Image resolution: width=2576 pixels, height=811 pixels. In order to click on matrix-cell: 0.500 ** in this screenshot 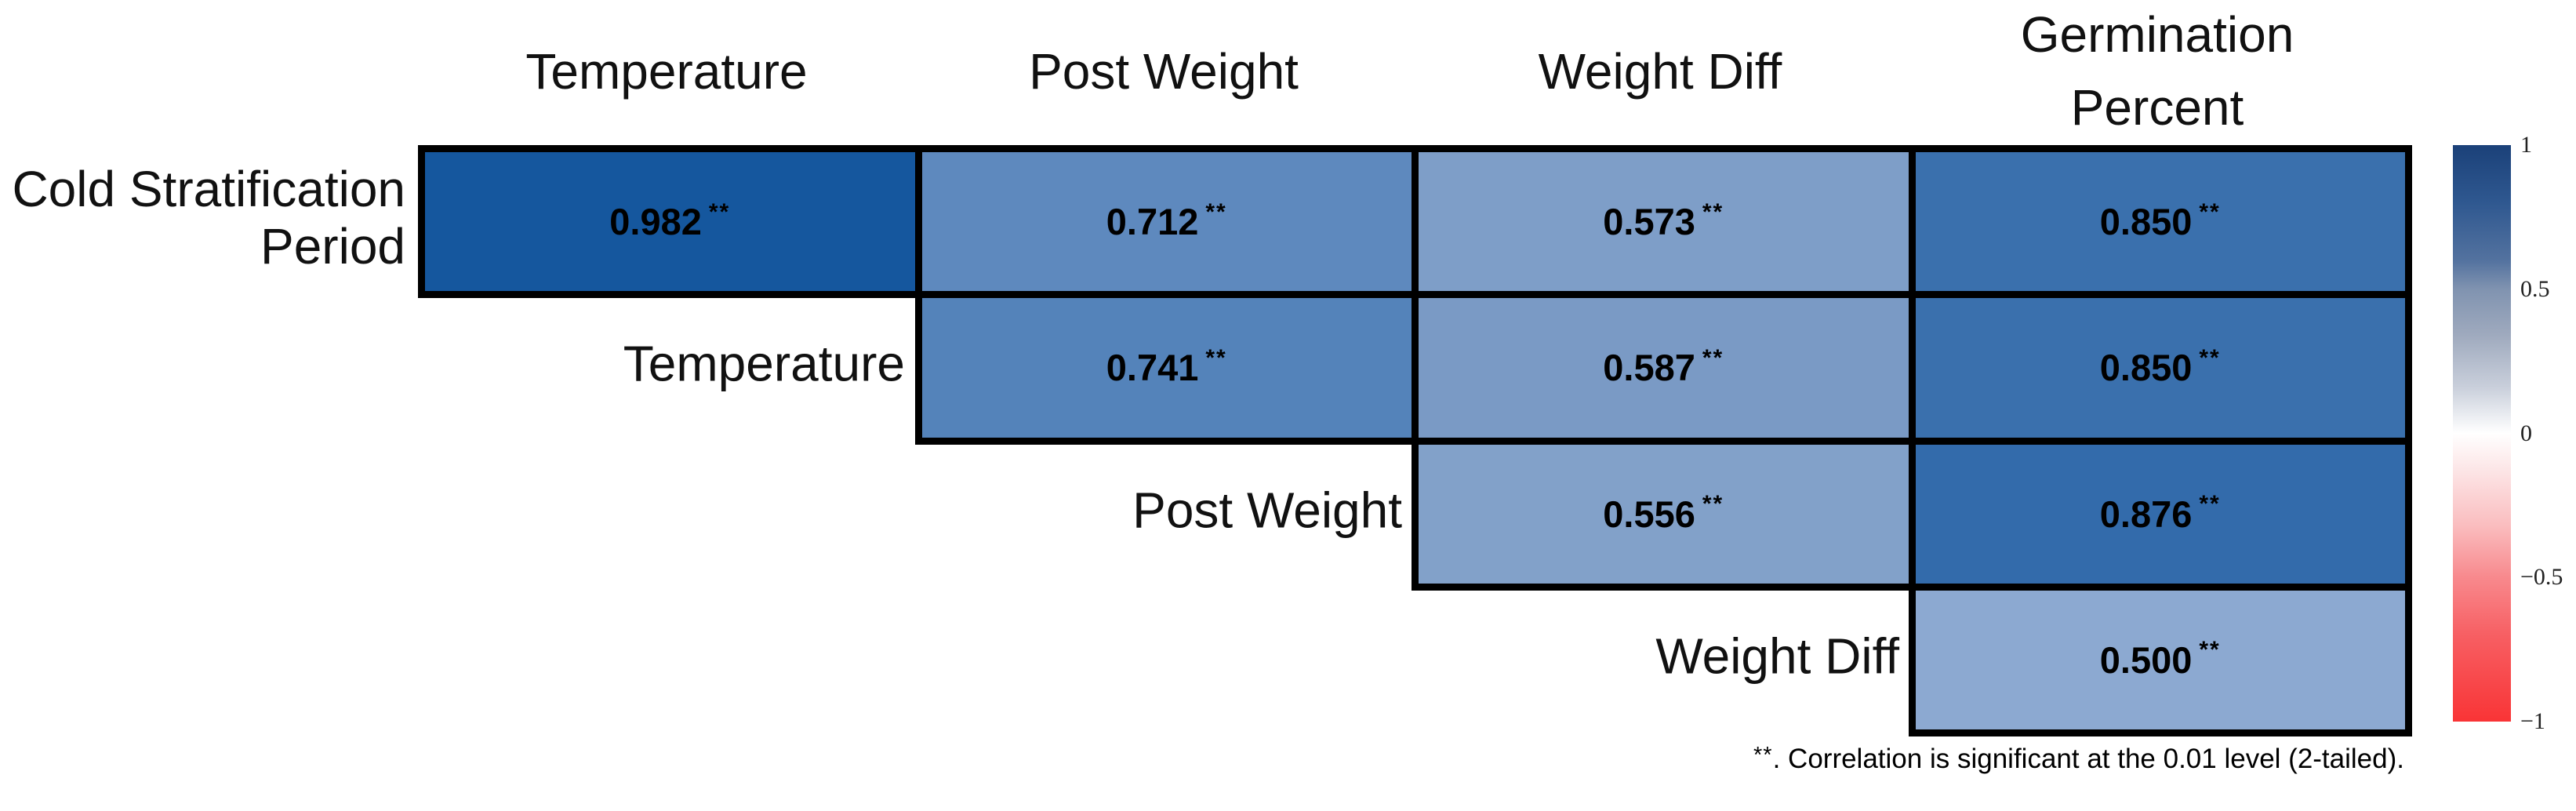, I will do `click(2160, 659)`.